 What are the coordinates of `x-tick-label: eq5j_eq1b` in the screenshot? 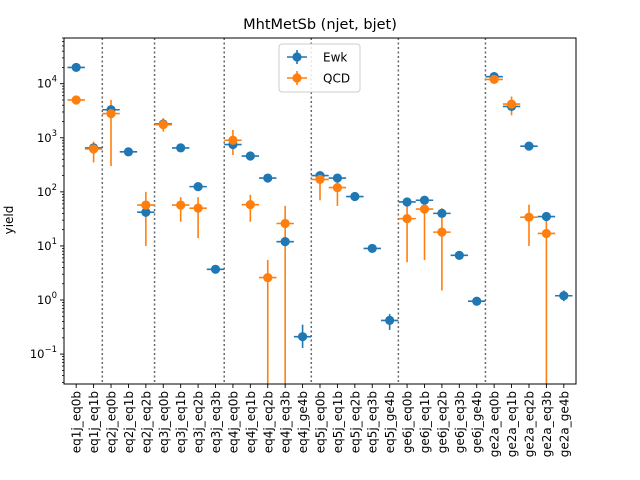 It's located at (338, 422).